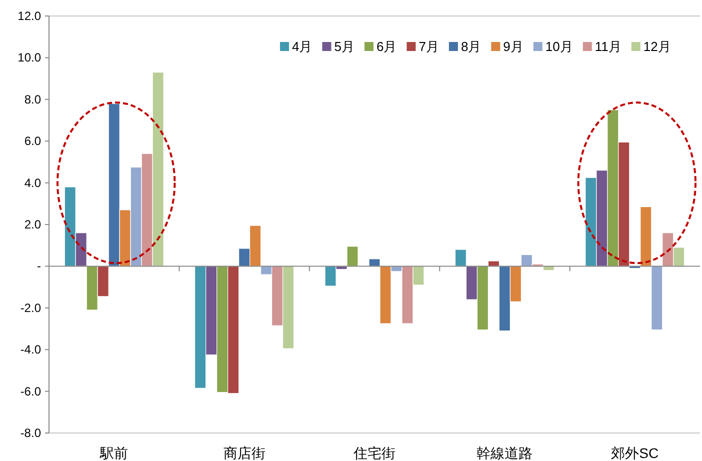 This screenshot has height=461, width=702. I want to click on legend-label: 5月, so click(344, 46).